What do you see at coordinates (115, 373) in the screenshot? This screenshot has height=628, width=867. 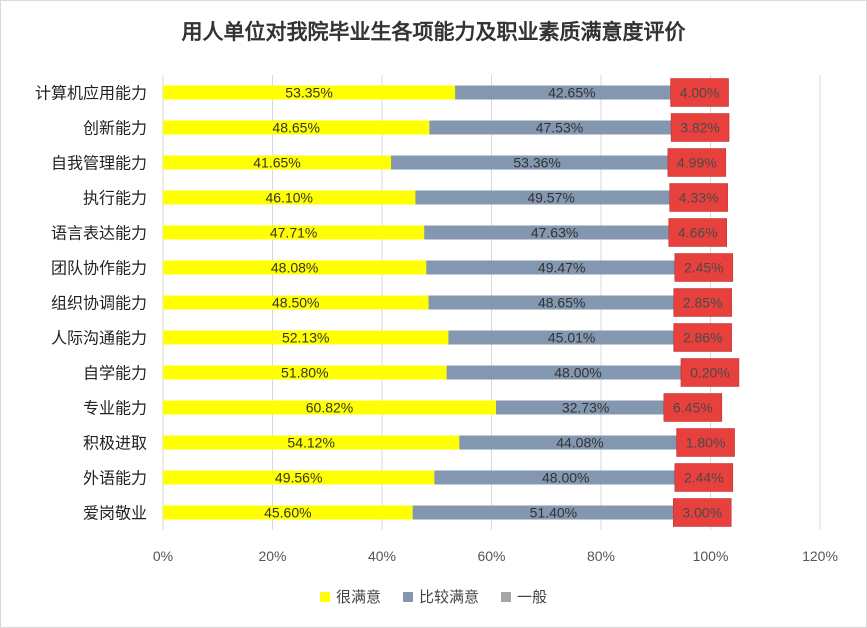 I see `category-label: 自学能力` at bounding box center [115, 373].